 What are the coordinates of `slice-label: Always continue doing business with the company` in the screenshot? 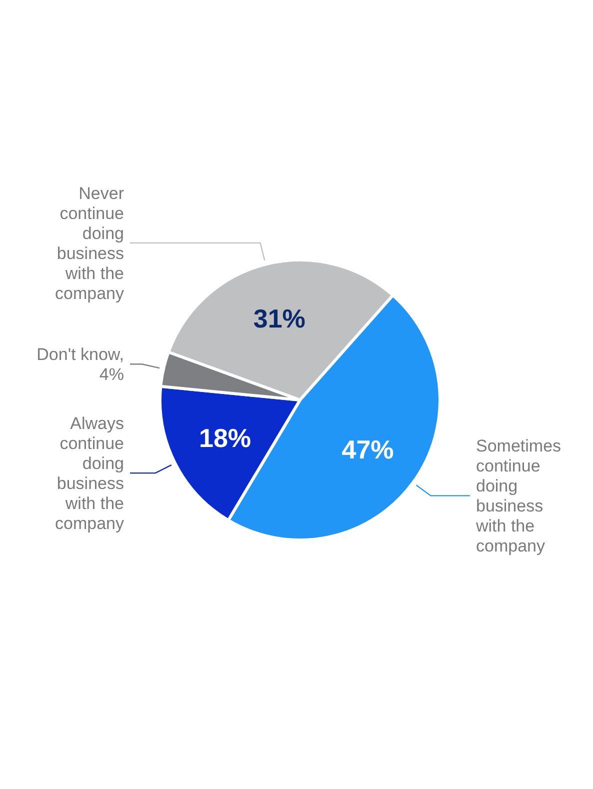 It's located at (89, 473).